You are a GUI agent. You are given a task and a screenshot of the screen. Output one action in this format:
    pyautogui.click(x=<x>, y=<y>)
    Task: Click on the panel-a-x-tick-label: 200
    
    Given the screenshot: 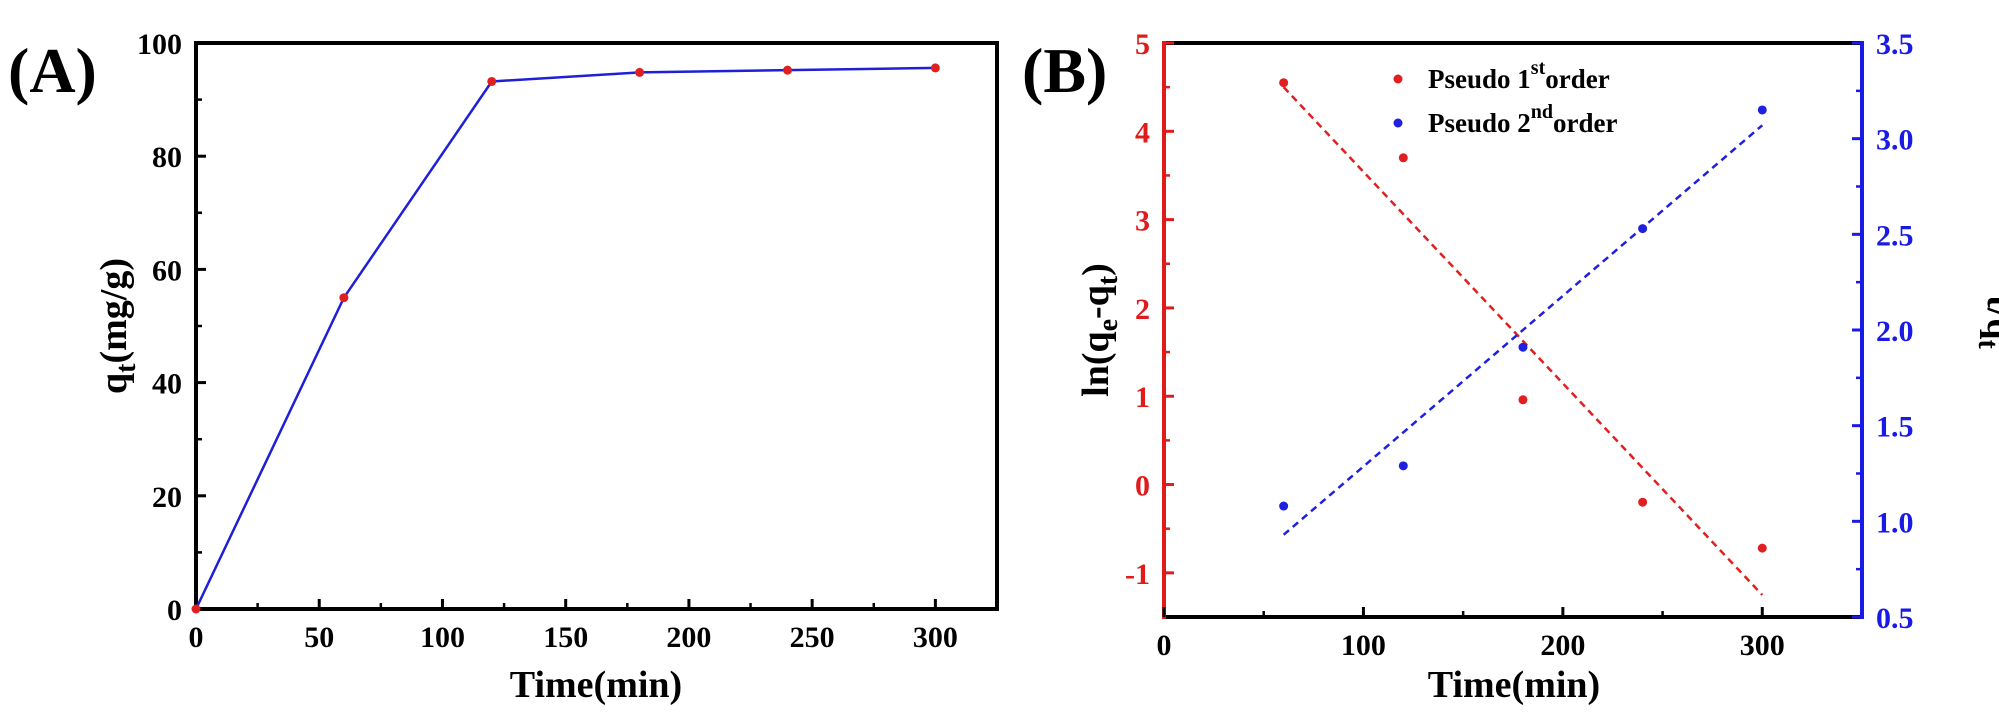 What is the action you would take?
    pyautogui.click(x=688, y=637)
    